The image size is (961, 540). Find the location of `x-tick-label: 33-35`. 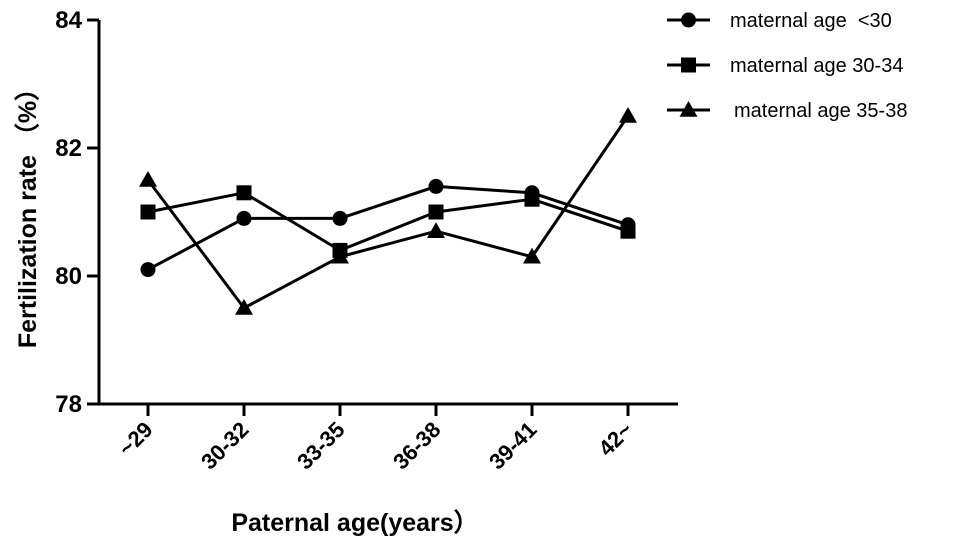

x-tick-label: 33-35 is located at coordinates (320, 445).